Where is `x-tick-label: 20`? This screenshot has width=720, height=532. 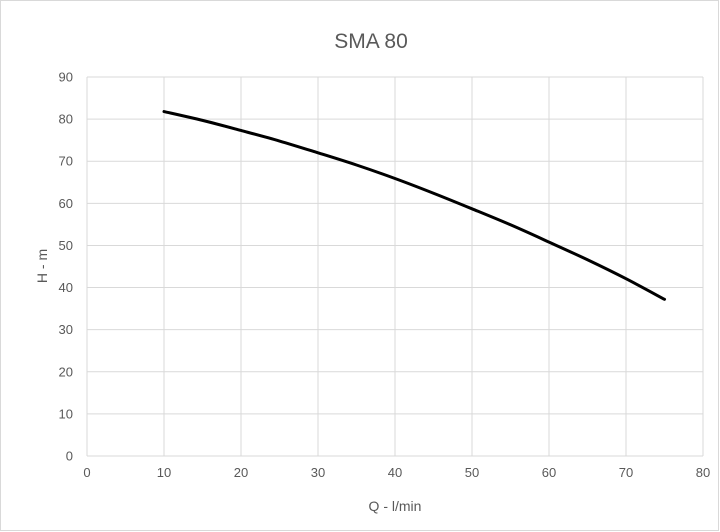 x-tick-label: 20 is located at coordinates (241, 472).